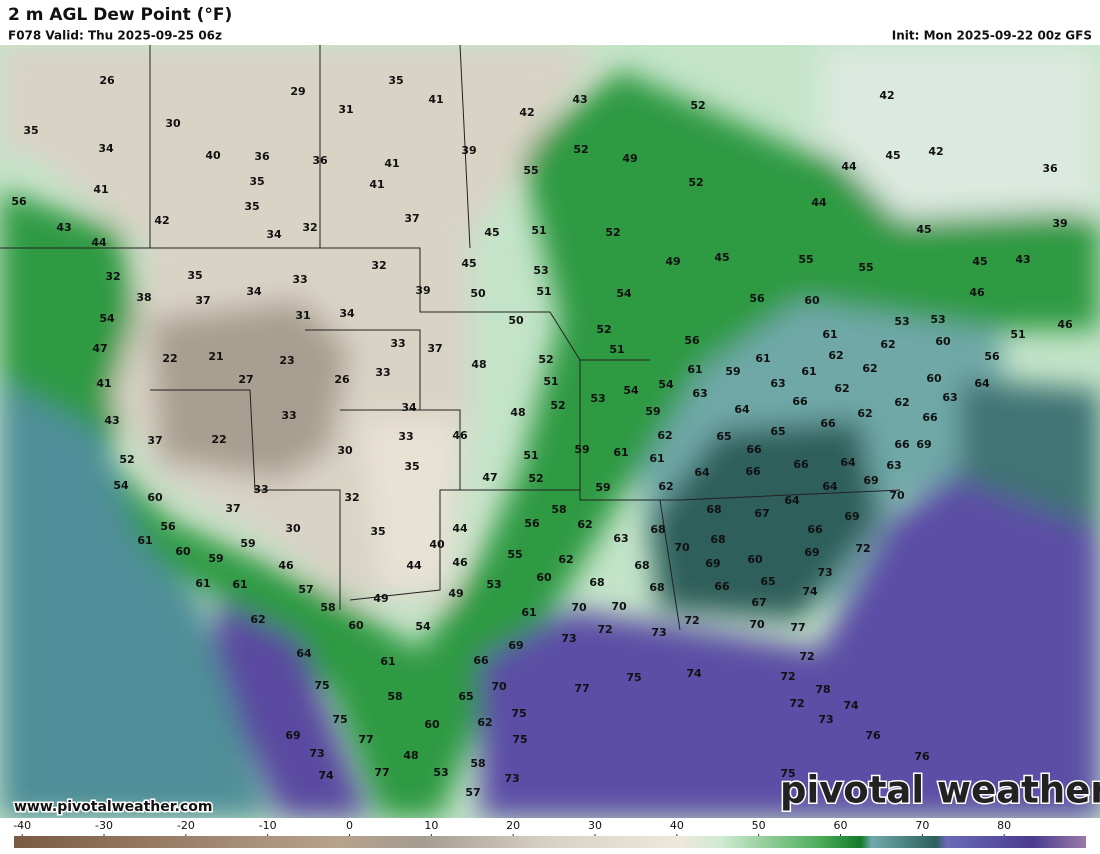  Describe the element at coordinates (245, 379) in the screenshot. I see `dew-point-label: 27` at that location.